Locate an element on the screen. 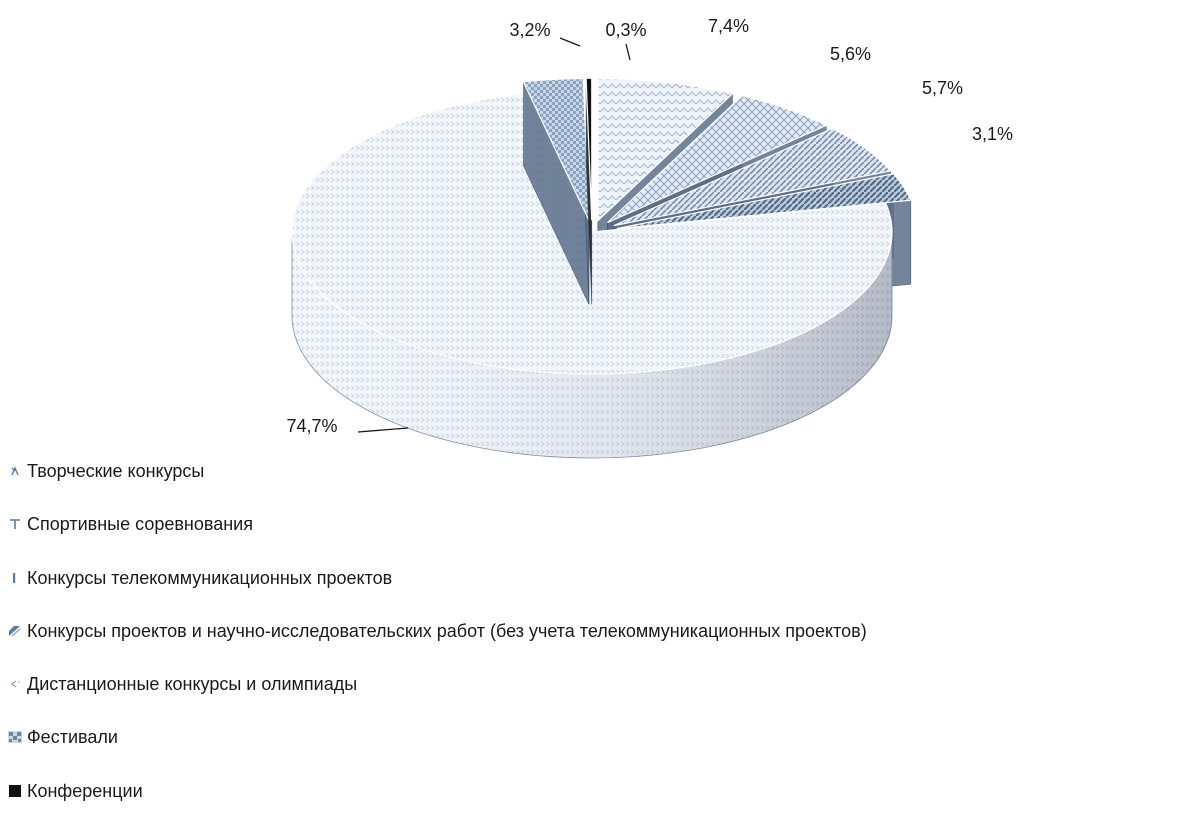 The image size is (1184, 835). legend-label: Дистанционные конкурсы и олимпиады is located at coordinates (192, 684).